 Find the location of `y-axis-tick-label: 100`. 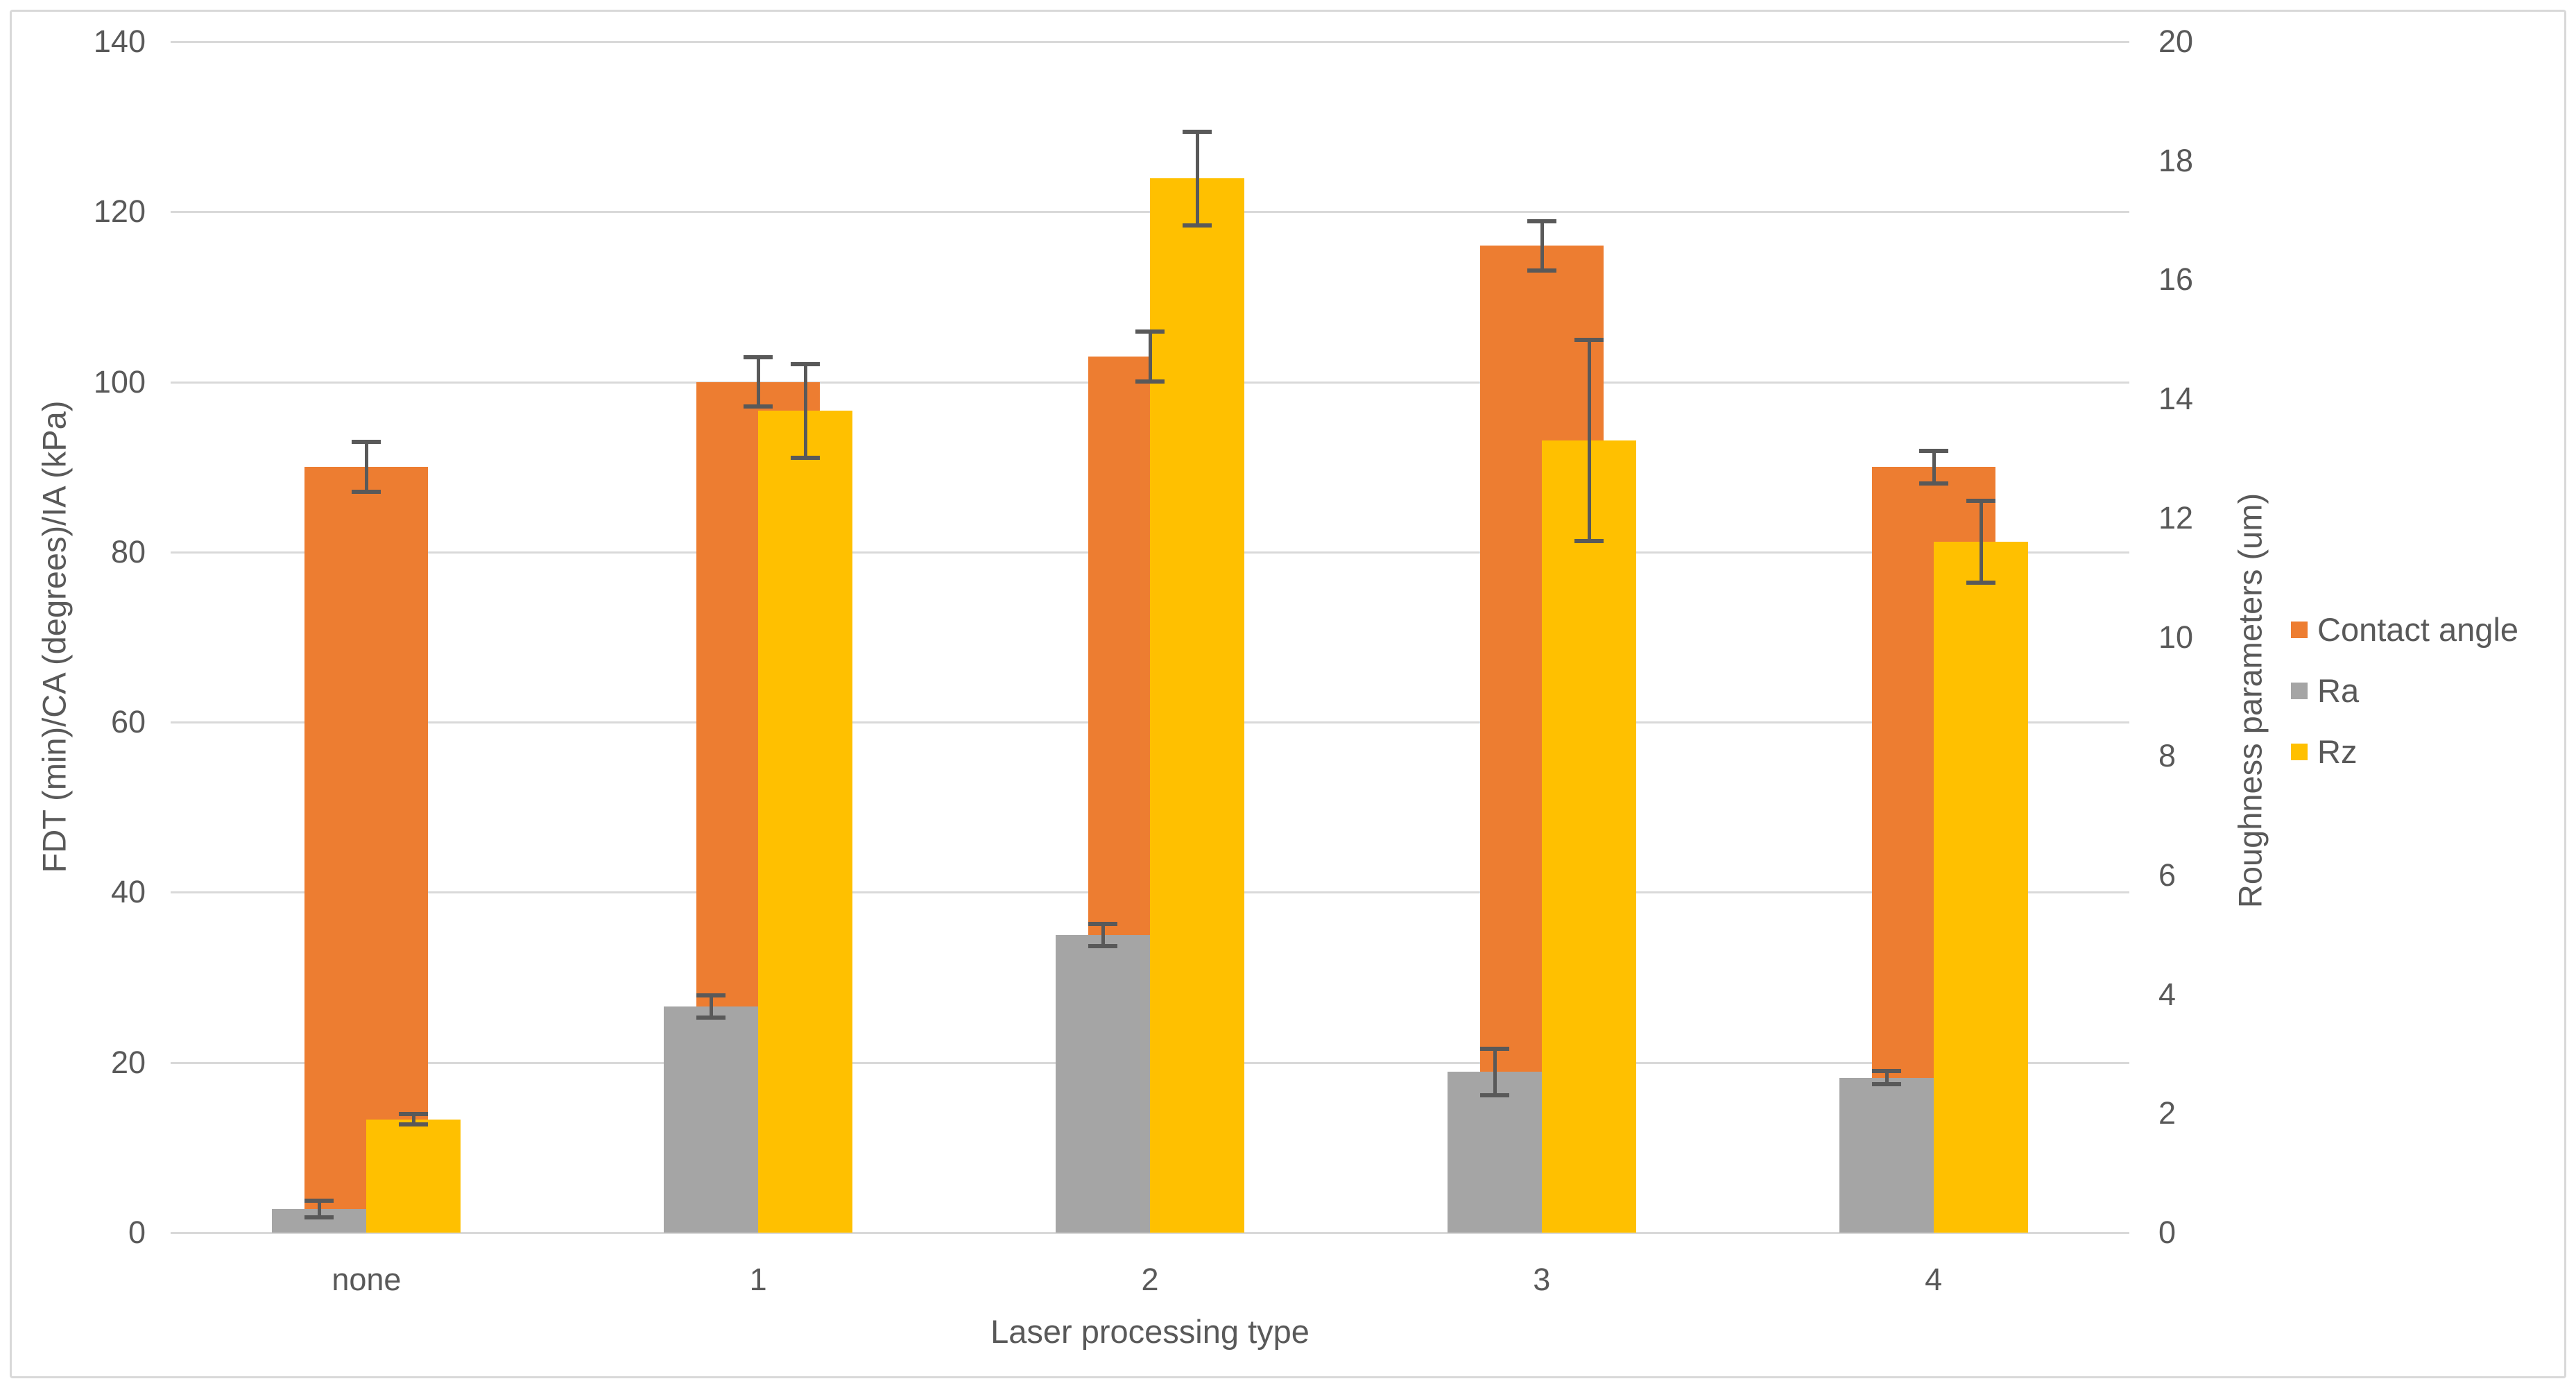

y-axis-tick-label: 100 is located at coordinates (119, 381).